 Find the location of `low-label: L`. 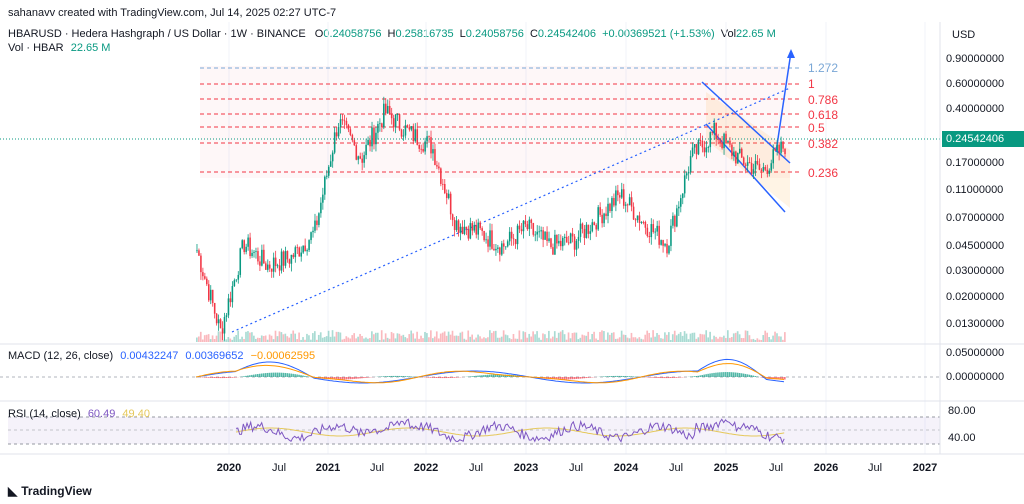

low-label: L is located at coordinates (462, 34).